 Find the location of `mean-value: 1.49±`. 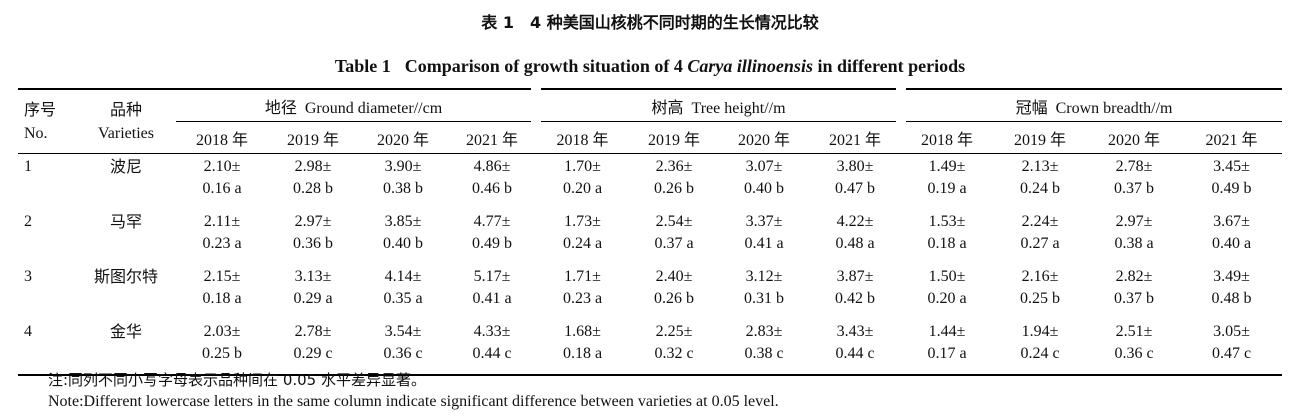

mean-value: 1.49± is located at coordinates (947, 166).